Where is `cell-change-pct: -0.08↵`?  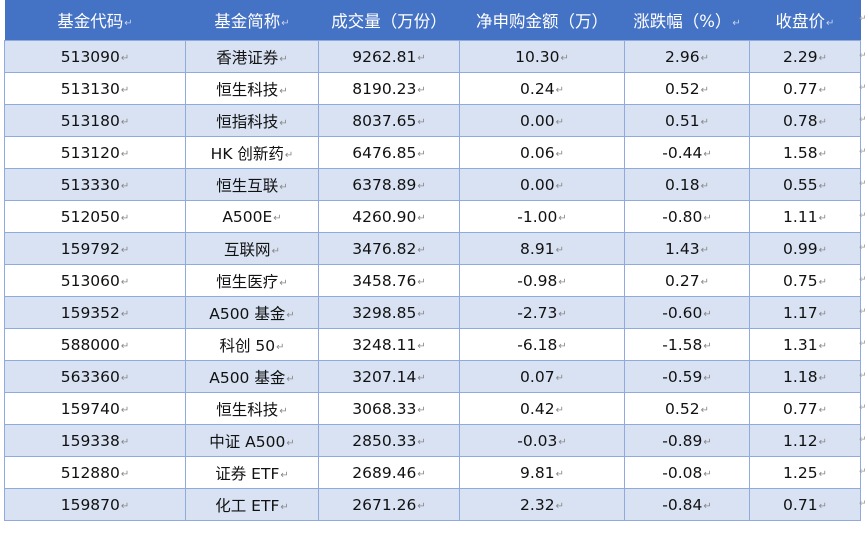 cell-change-pct: -0.08↵ is located at coordinates (687, 472).